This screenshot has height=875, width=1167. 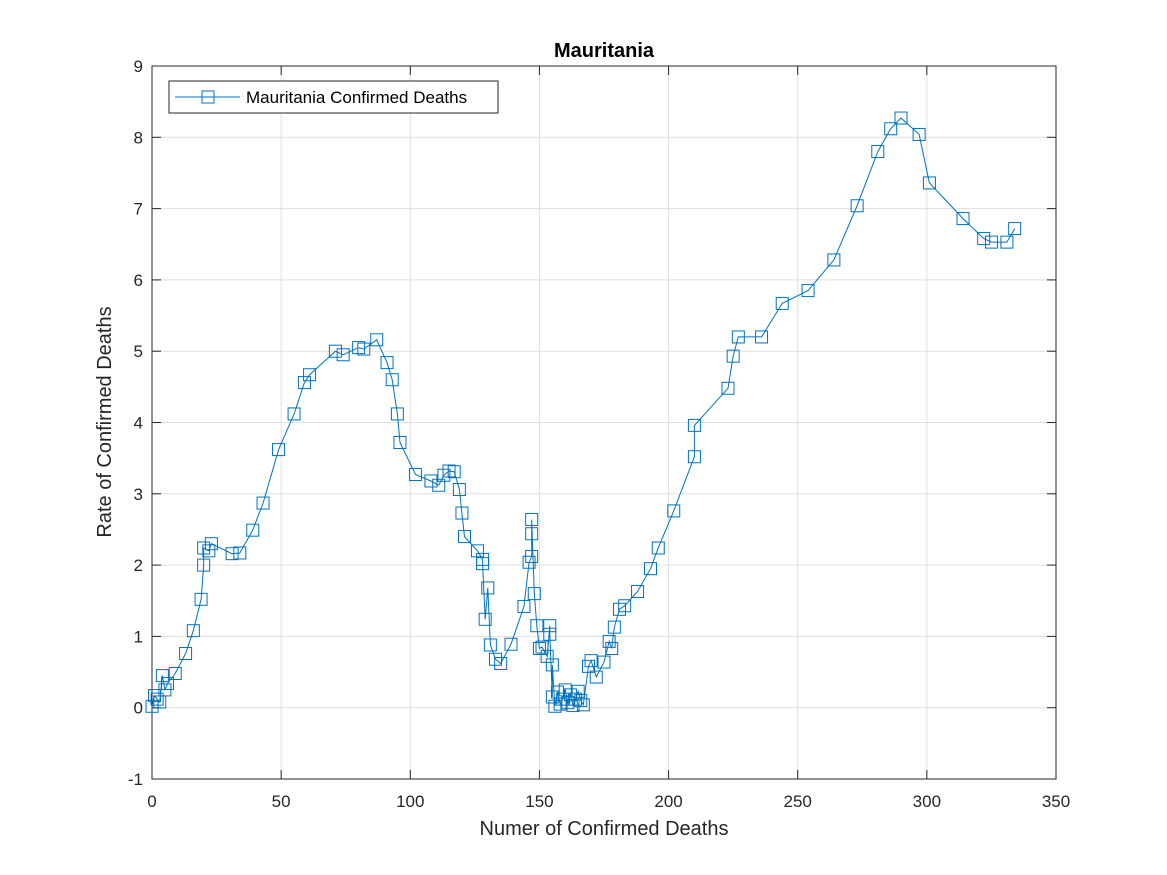 I want to click on y-tick-label: 3, so click(x=138, y=494).